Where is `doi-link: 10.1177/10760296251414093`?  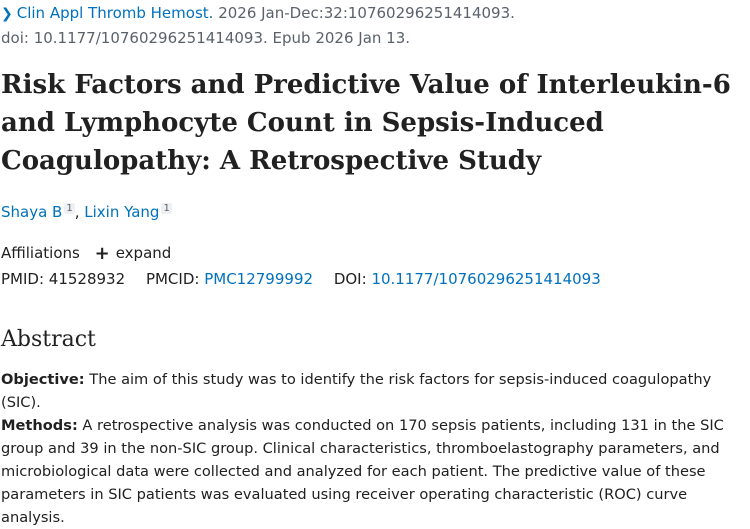
doi-link: 10.1177/10760296251414093 is located at coordinates (486, 279).